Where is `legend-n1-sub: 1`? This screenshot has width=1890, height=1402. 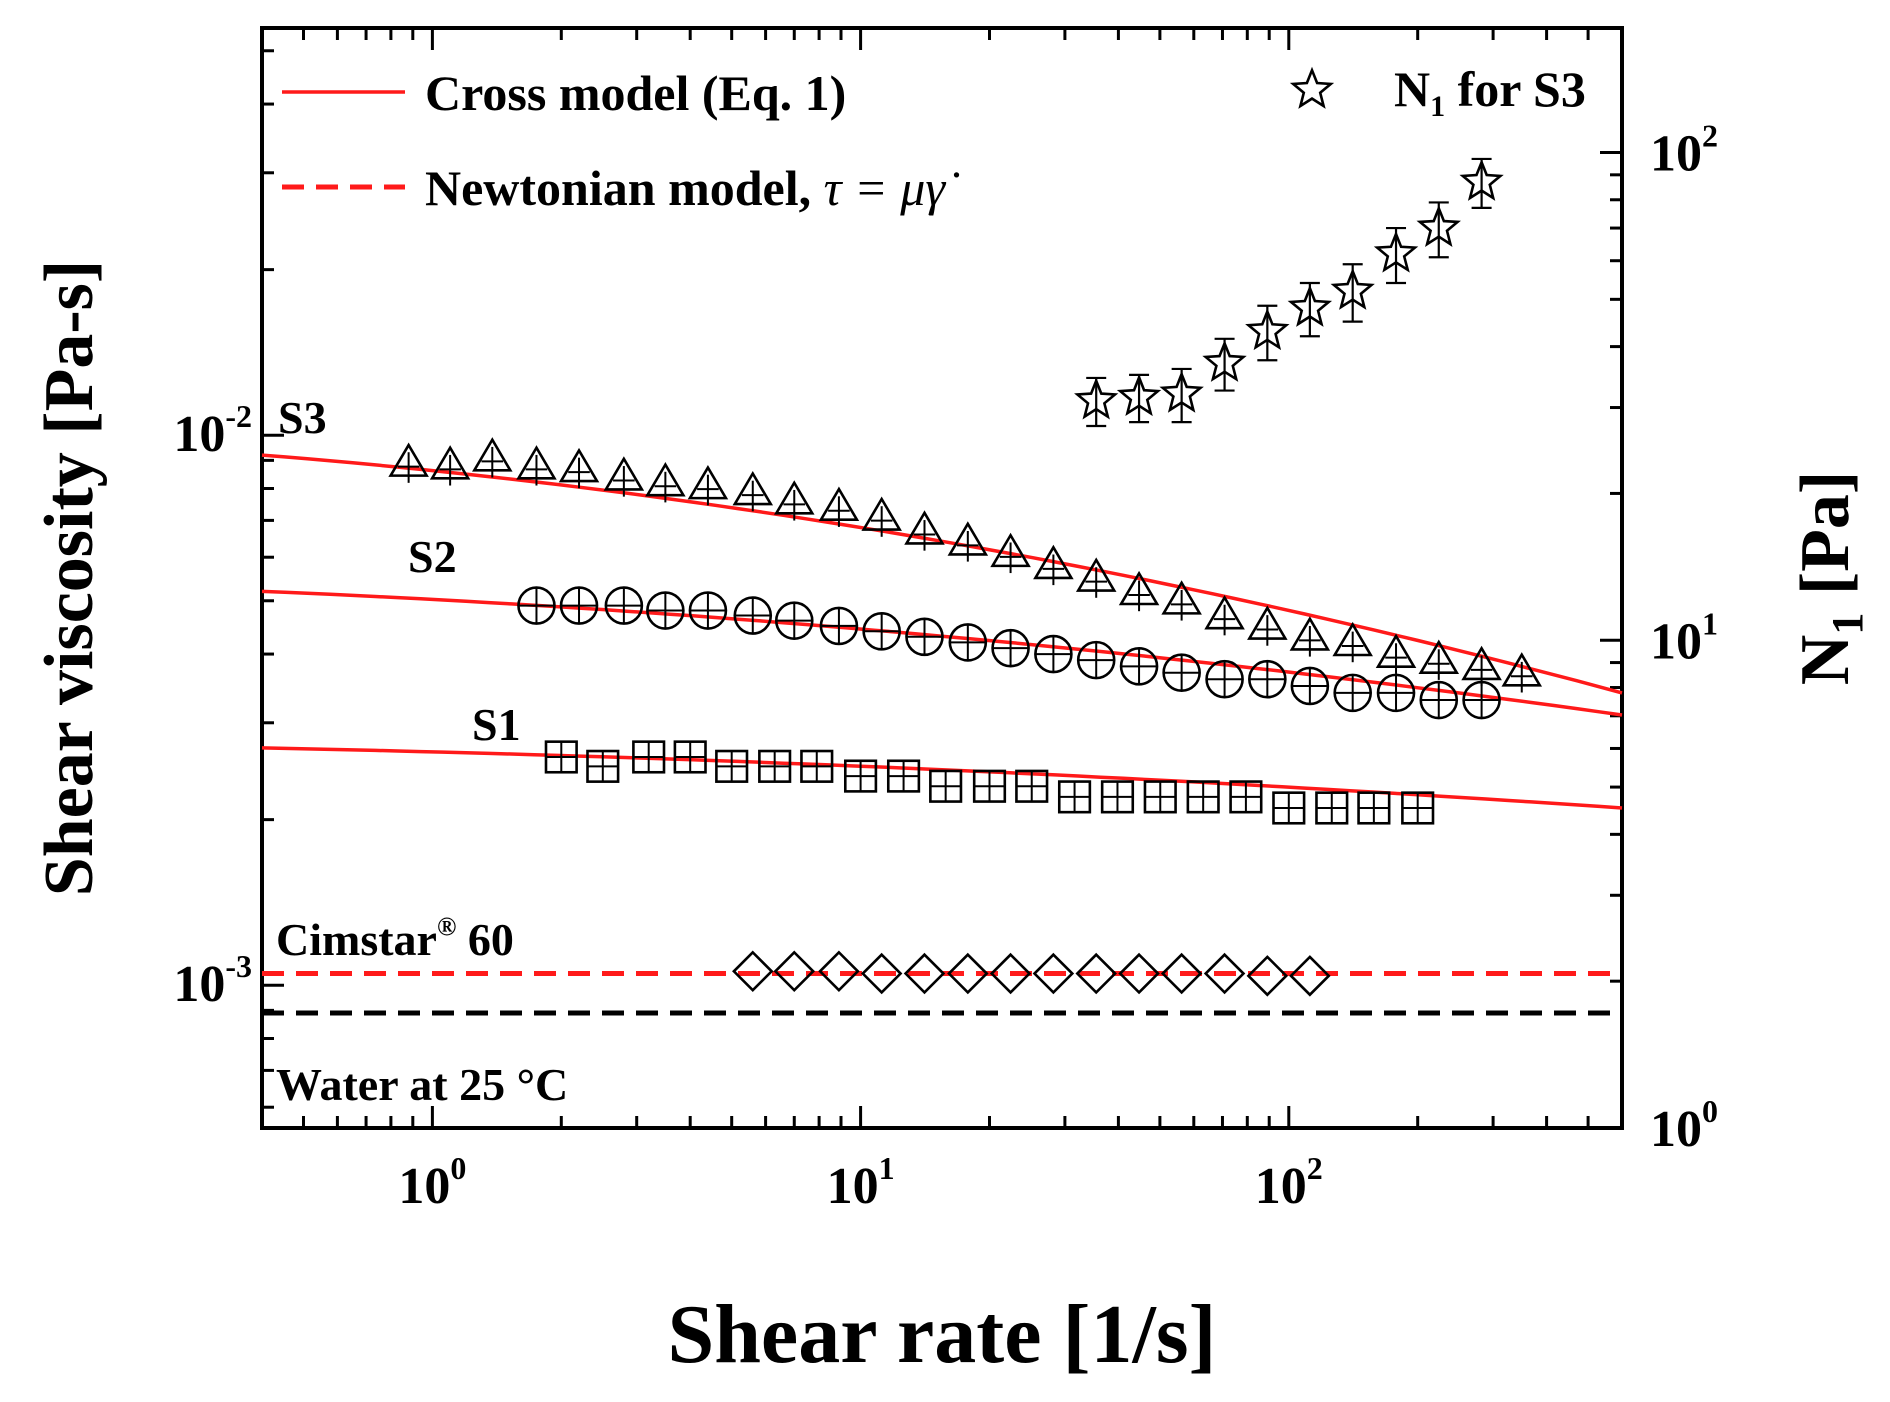
legend-n1-sub: 1 is located at coordinates (1437, 106).